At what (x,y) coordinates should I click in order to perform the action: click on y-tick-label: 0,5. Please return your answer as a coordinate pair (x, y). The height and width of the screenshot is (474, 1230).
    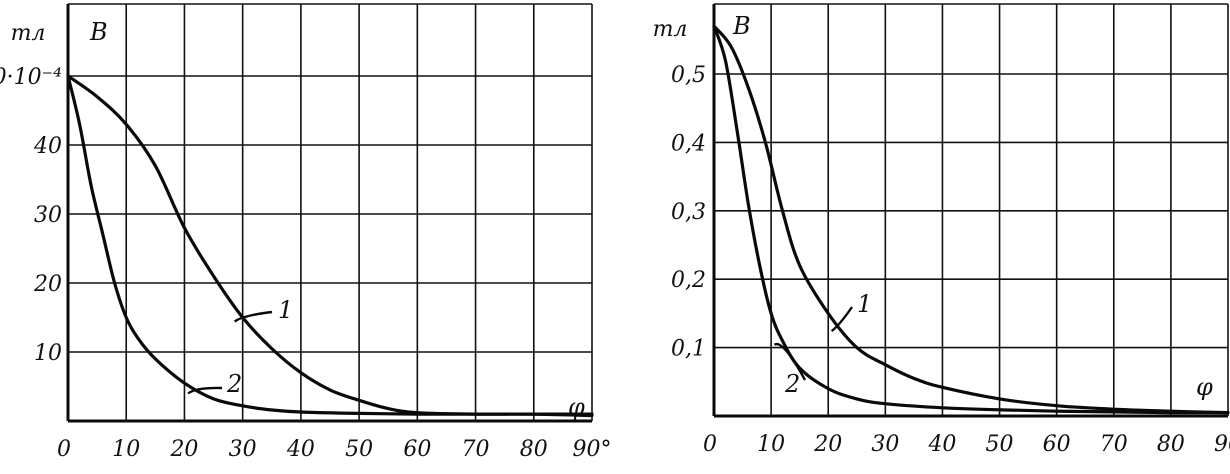
    Looking at the image, I should click on (688, 75).